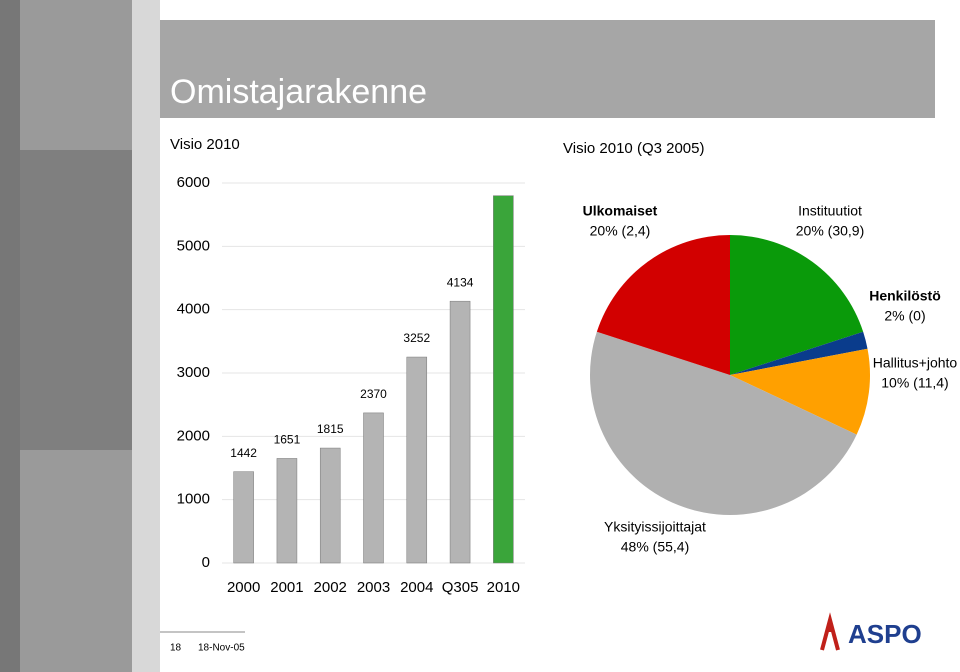 This screenshot has width=960, height=672. What do you see at coordinates (286, 587) in the screenshot?
I see `x-tick-label: 2001` at bounding box center [286, 587].